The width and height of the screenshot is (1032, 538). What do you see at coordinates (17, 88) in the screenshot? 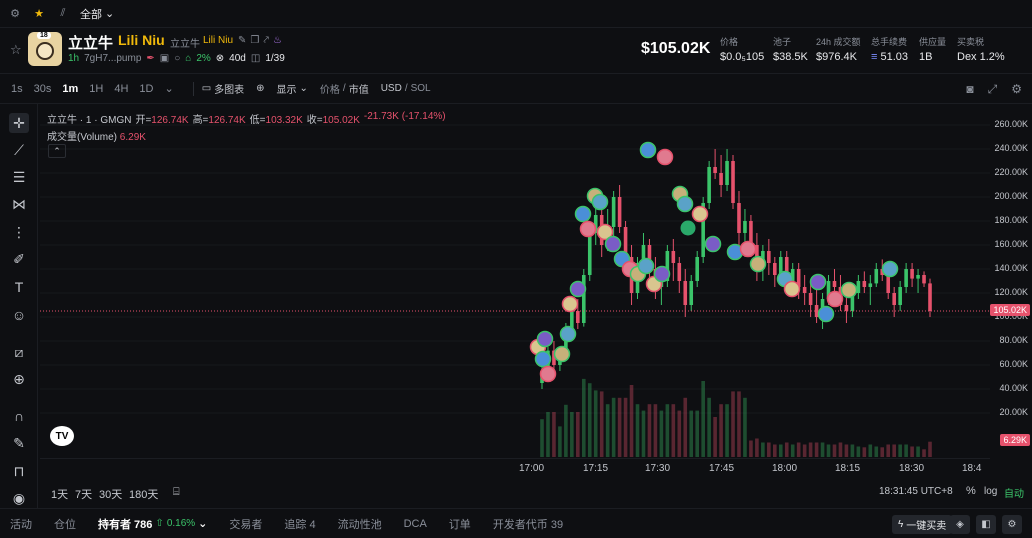
I see `tf-1s: 1s` at bounding box center [17, 88].